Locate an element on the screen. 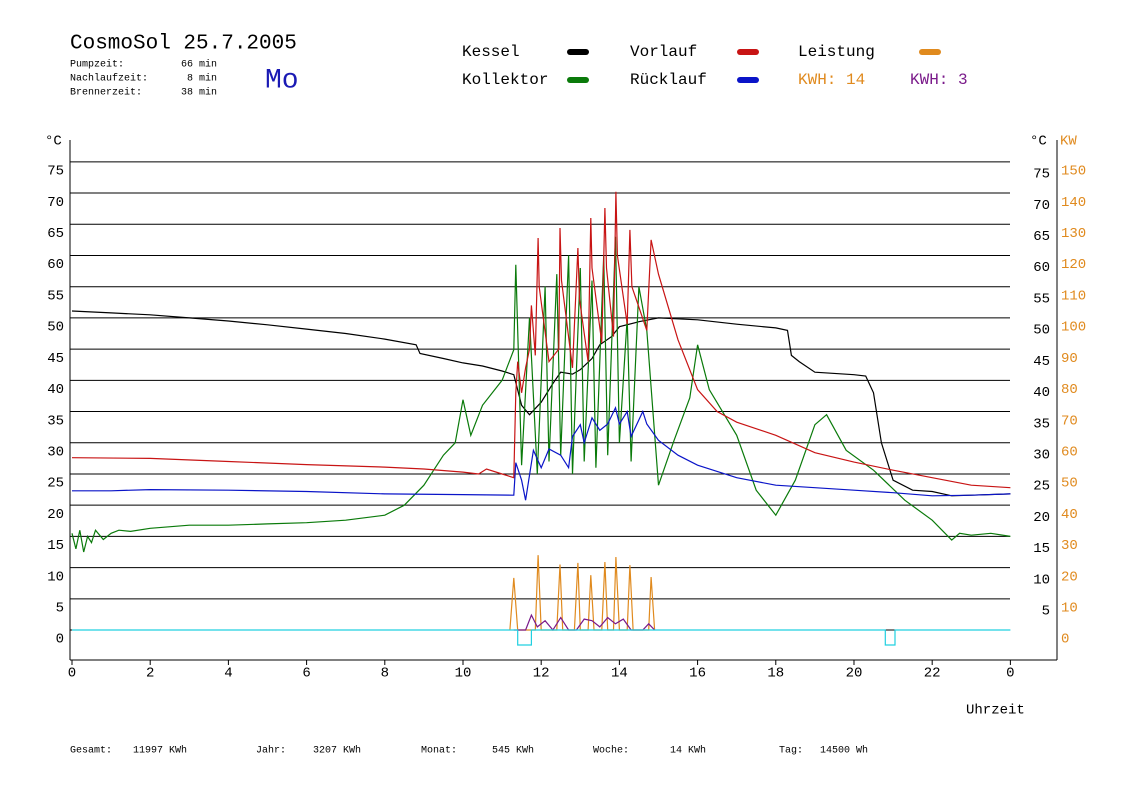  total-value: 14 KWh is located at coordinates (688, 751).